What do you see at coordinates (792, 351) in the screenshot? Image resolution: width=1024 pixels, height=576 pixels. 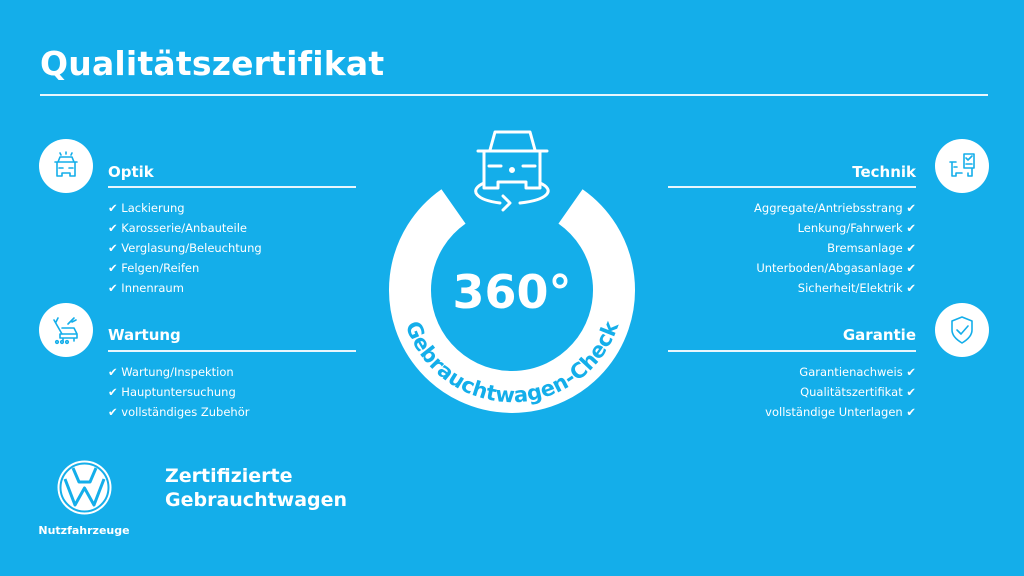 I see `garantie-divider` at bounding box center [792, 351].